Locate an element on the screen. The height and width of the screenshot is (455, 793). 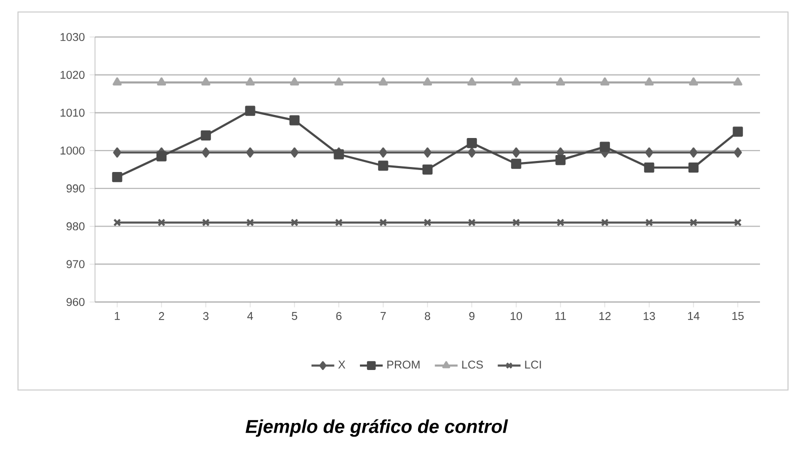
y-tick-label: 1010 is located at coordinates (72, 112).